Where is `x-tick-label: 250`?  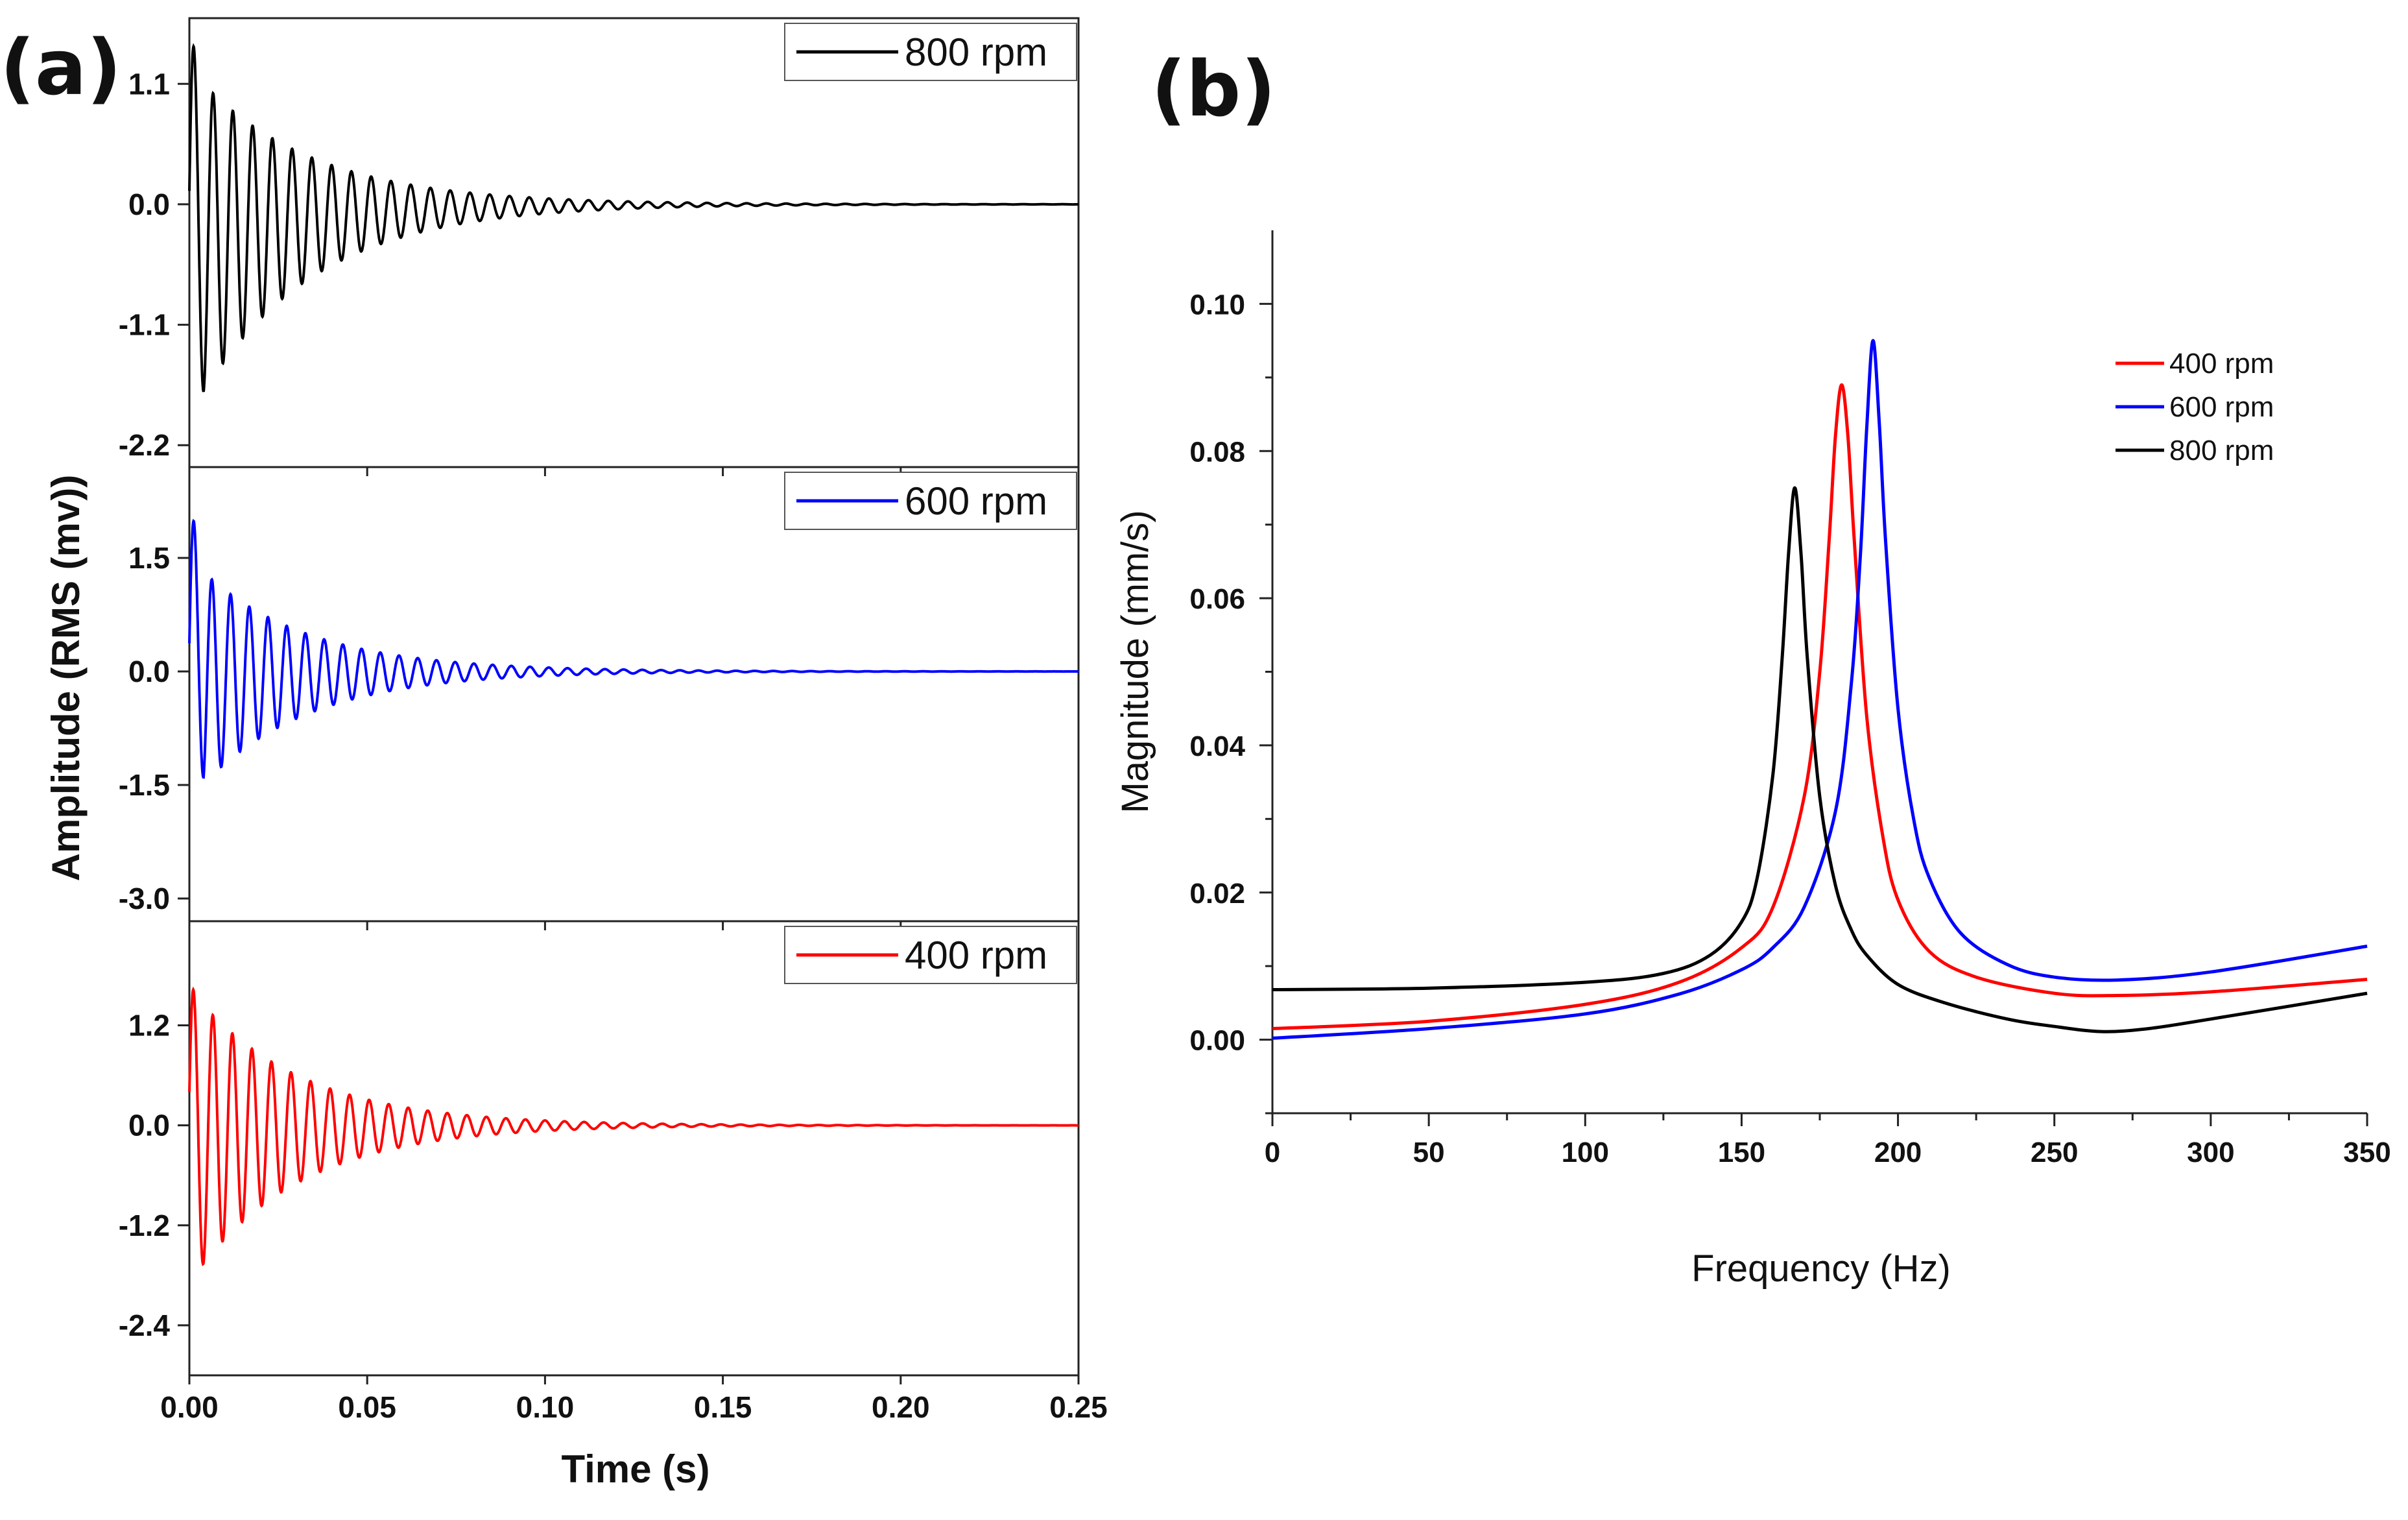 x-tick-label: 250 is located at coordinates (2054, 1152).